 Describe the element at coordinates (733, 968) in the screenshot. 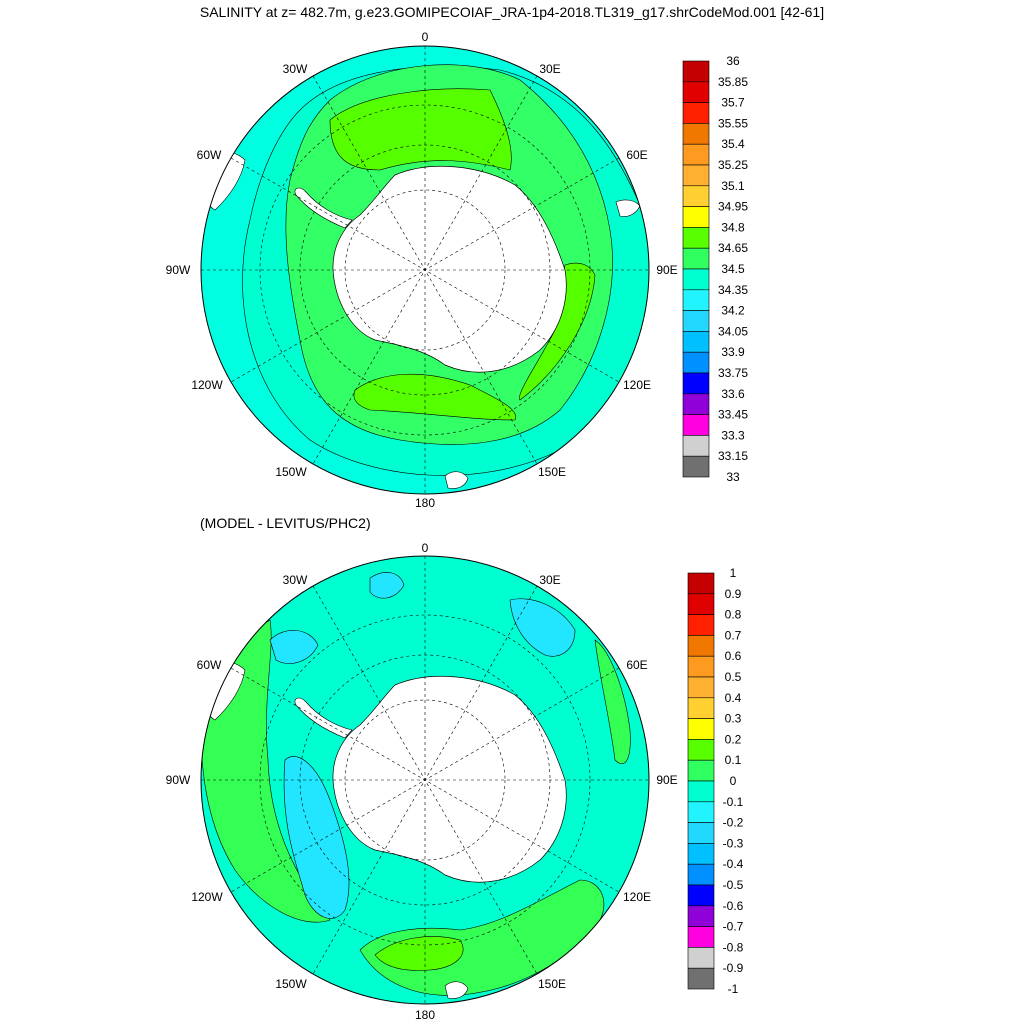

I see `bottom-colorbar-label: -0.9` at that location.